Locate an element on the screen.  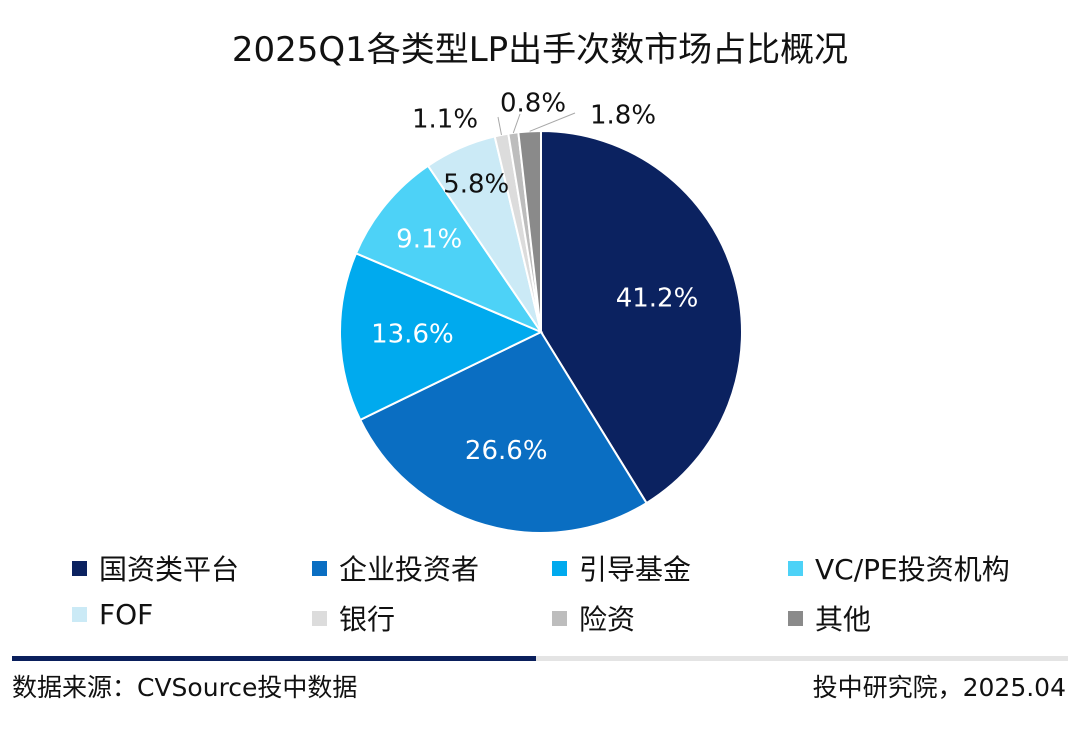
leader-lines is located at coordinates (536, 124).